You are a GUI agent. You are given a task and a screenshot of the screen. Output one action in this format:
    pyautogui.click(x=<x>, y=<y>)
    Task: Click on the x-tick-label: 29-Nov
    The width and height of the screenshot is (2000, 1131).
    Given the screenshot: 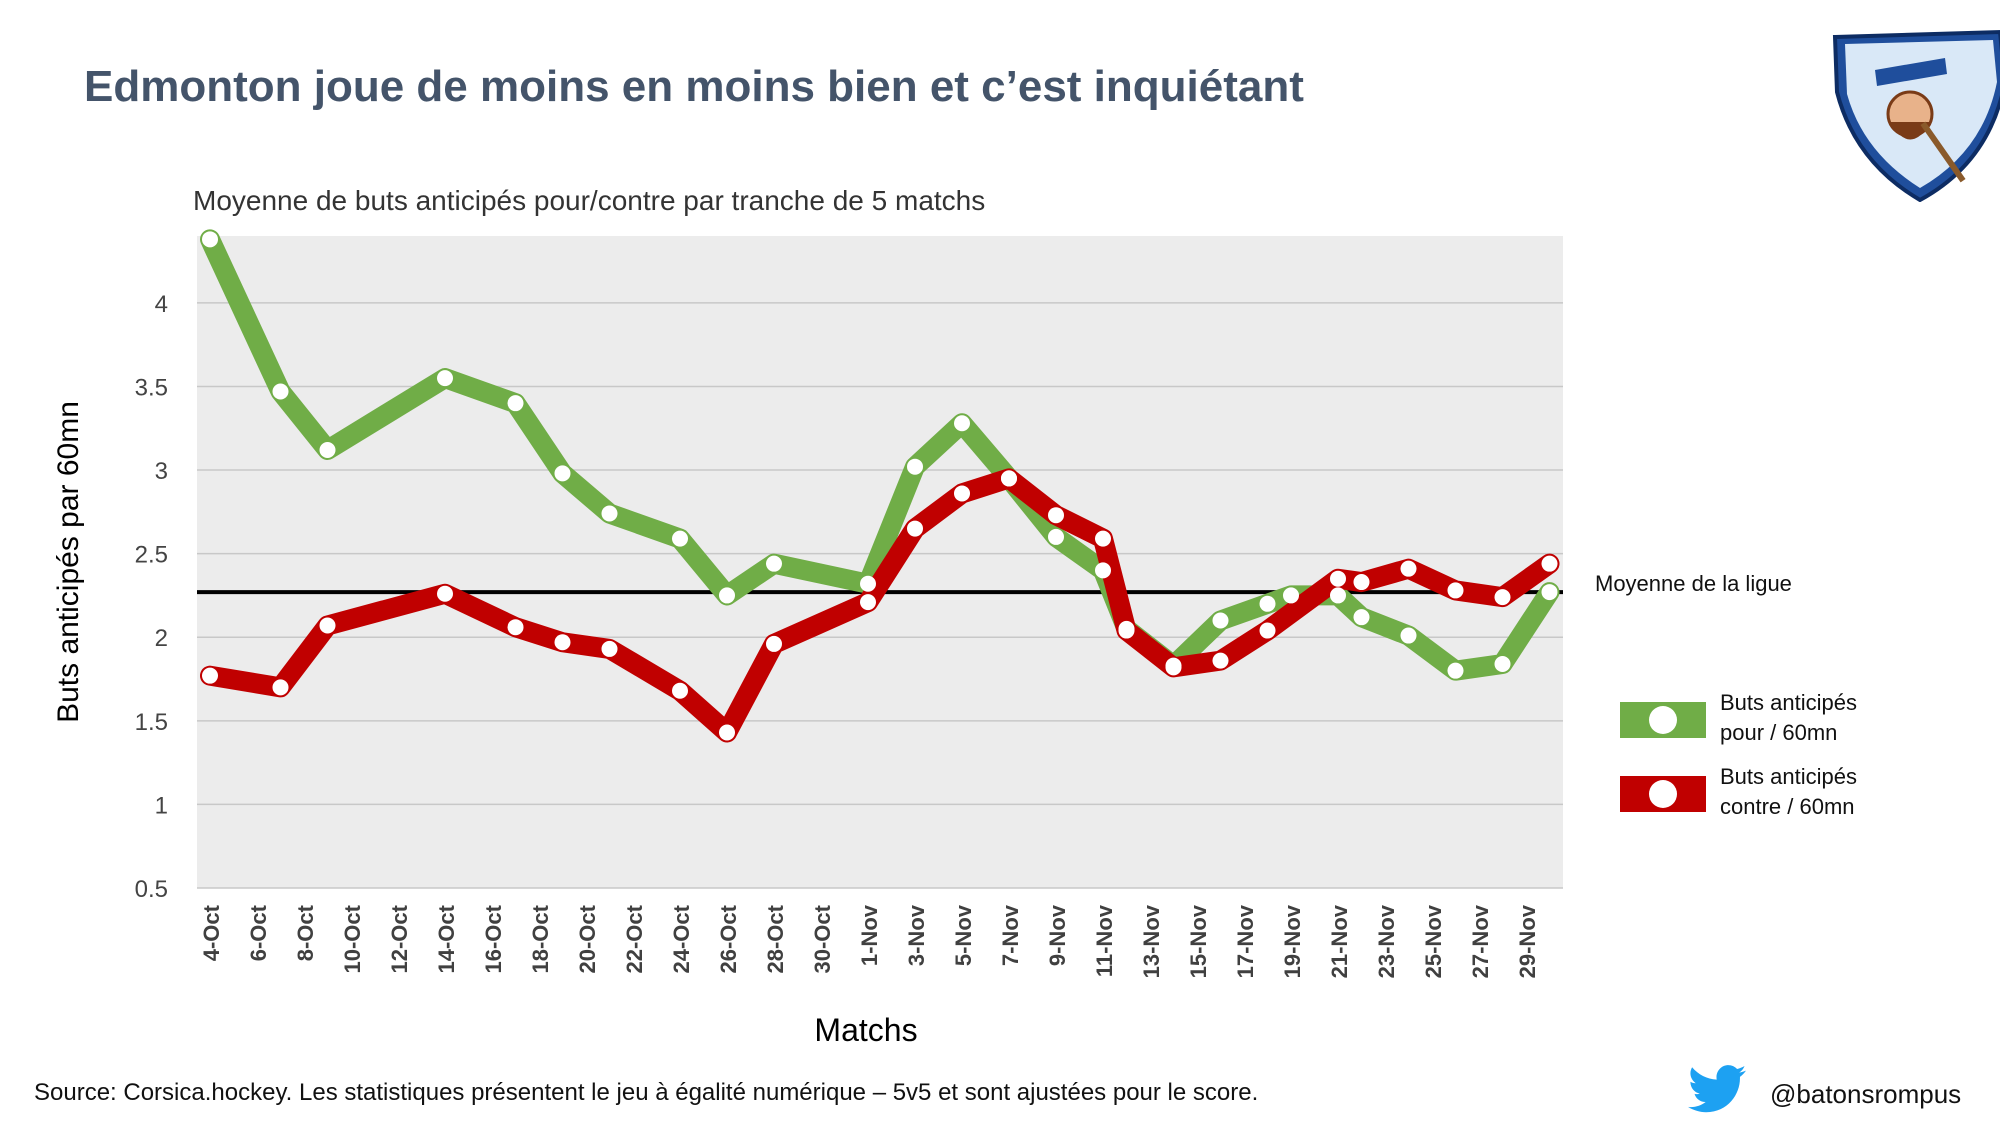 What is the action you would take?
    pyautogui.click(x=1527, y=941)
    